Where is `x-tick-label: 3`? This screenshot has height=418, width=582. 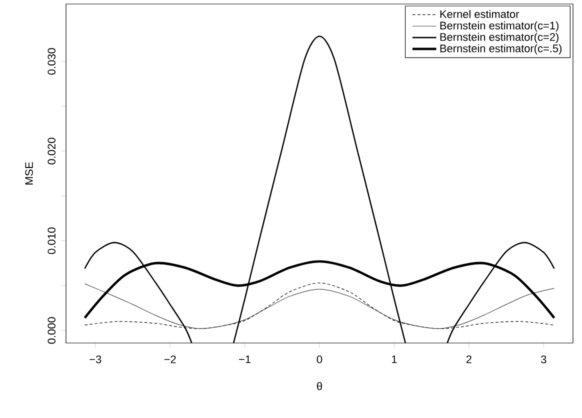 x-tick-label: 3 is located at coordinates (543, 360).